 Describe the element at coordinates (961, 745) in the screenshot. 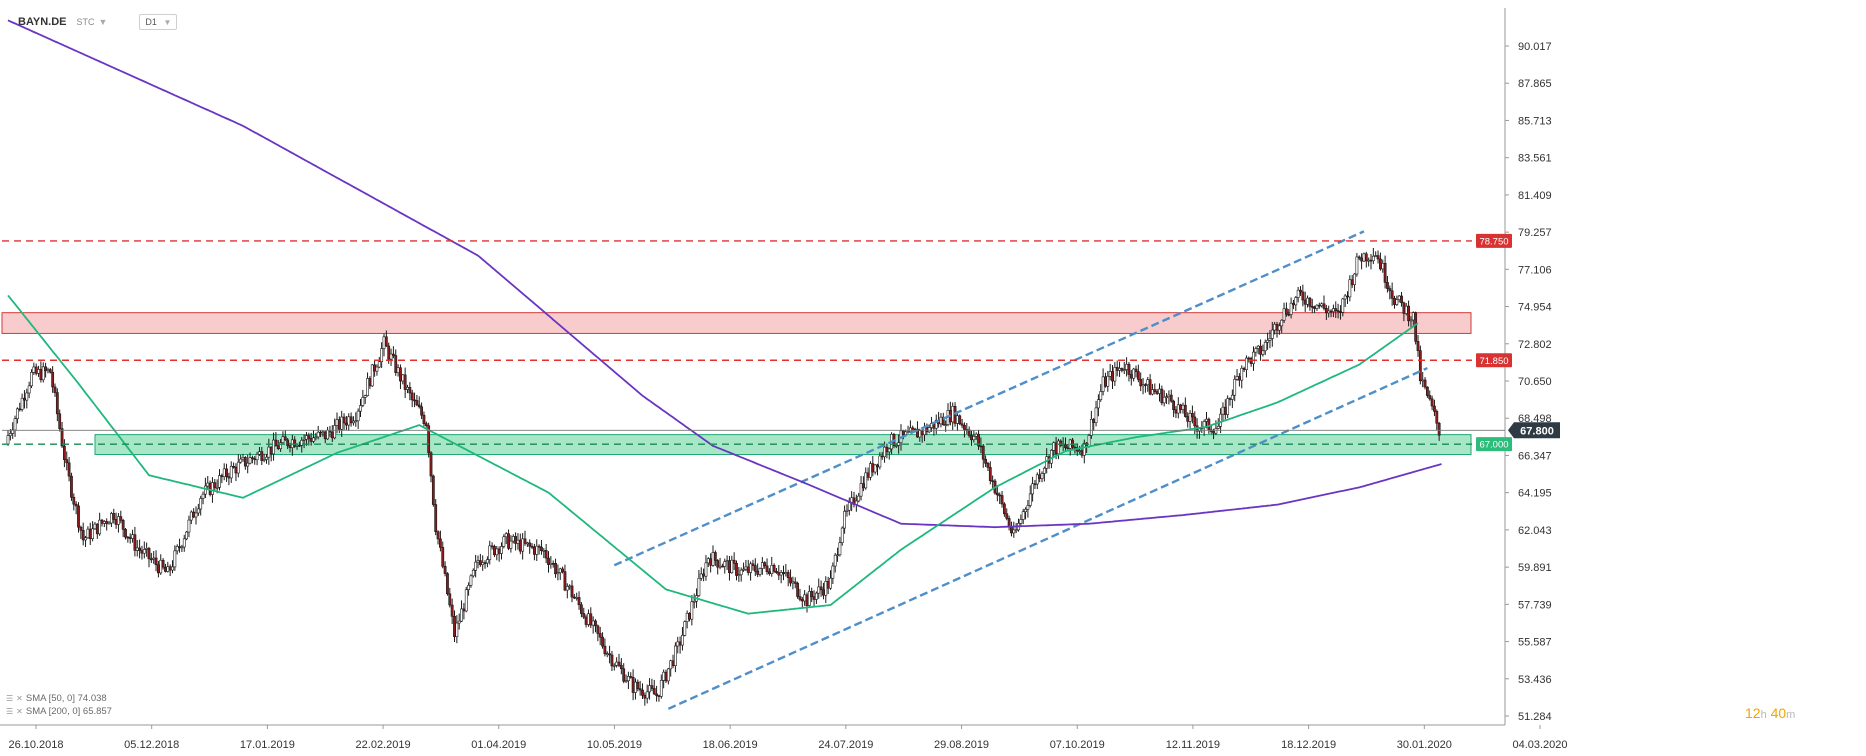

I see `x-tick-label: 29.08.2019` at that location.